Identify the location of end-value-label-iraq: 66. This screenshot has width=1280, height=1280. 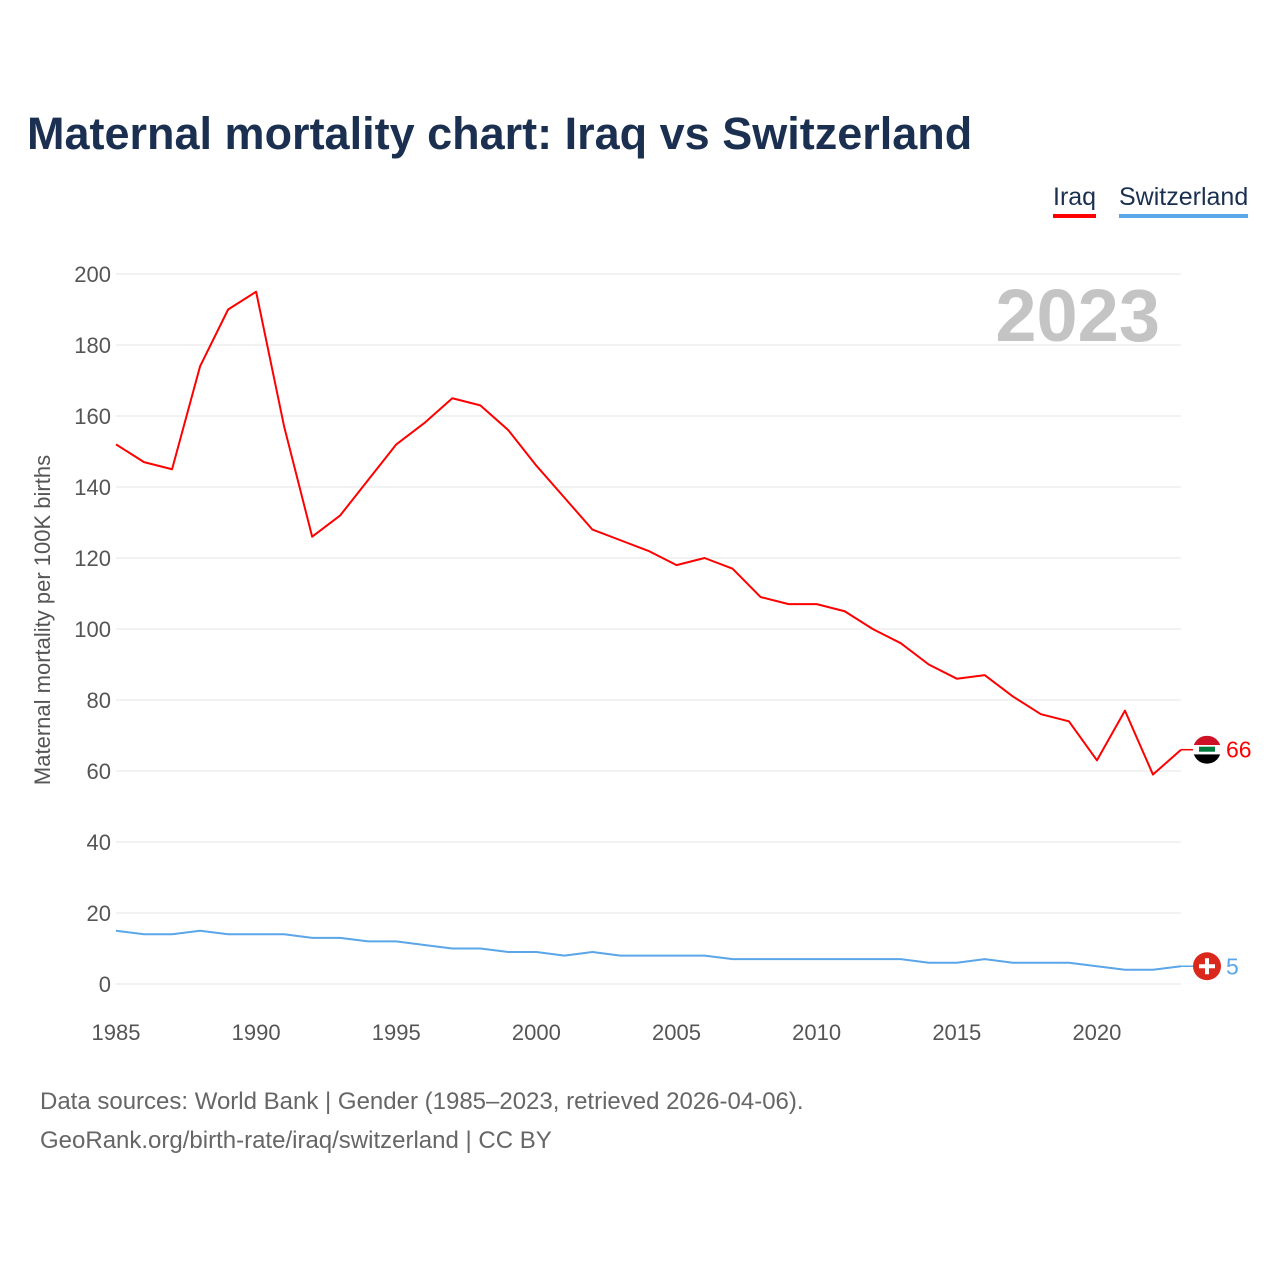
(1239, 750).